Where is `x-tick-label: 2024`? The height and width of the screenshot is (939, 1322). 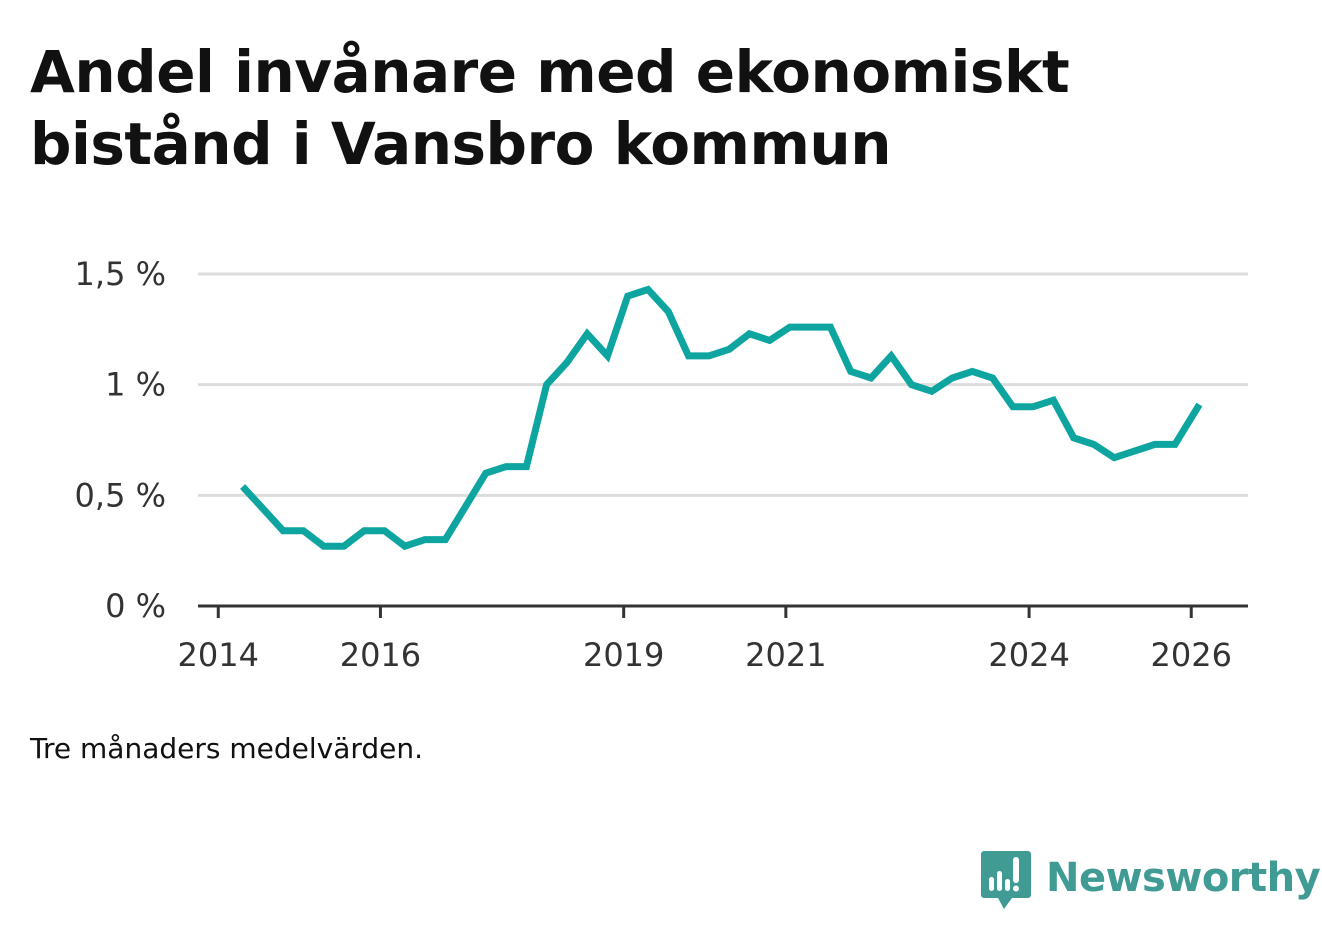 x-tick-label: 2024 is located at coordinates (1028, 655).